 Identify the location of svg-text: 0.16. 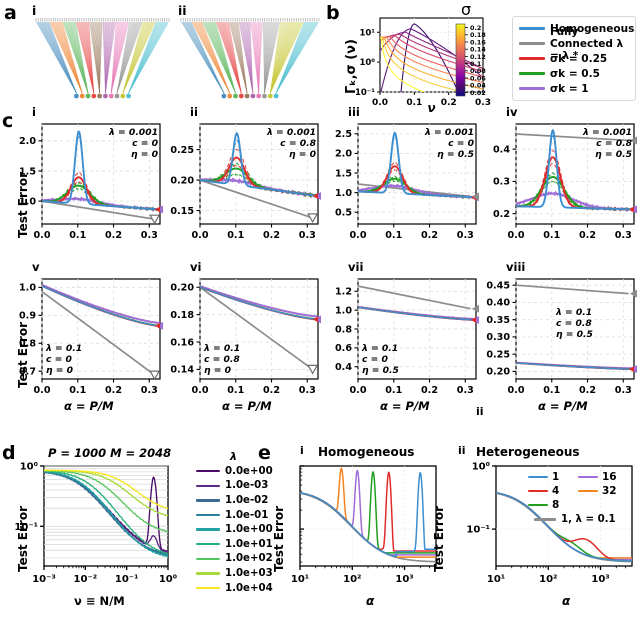
(478, 42).